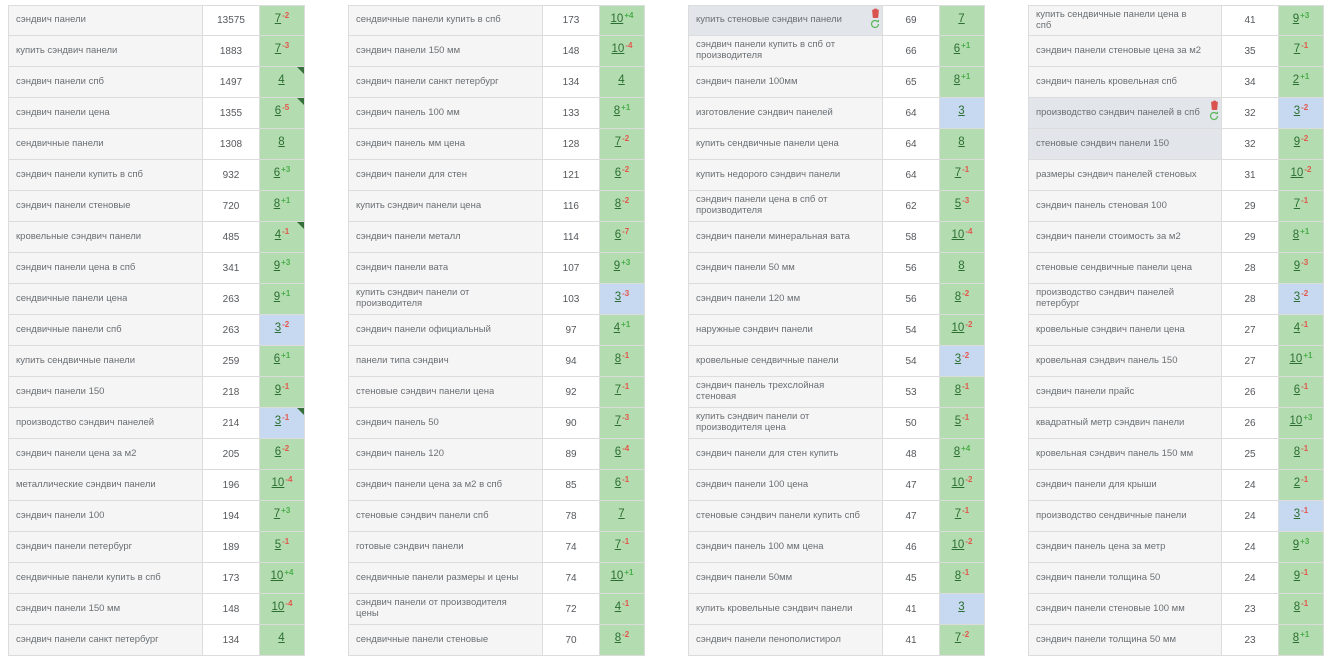 This screenshot has height=672, width=1340. I want to click on keyword-cell: производство сендвичные панели, so click(1124, 516).